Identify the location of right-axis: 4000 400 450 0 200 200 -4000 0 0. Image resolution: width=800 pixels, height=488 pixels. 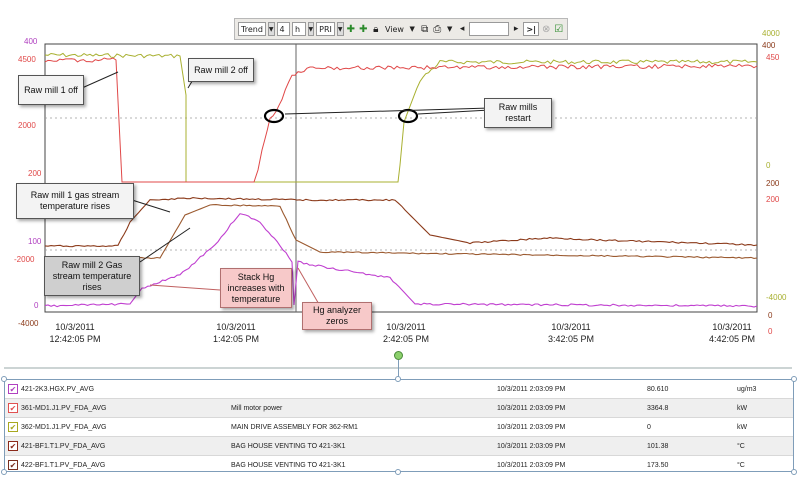
(774, 182).